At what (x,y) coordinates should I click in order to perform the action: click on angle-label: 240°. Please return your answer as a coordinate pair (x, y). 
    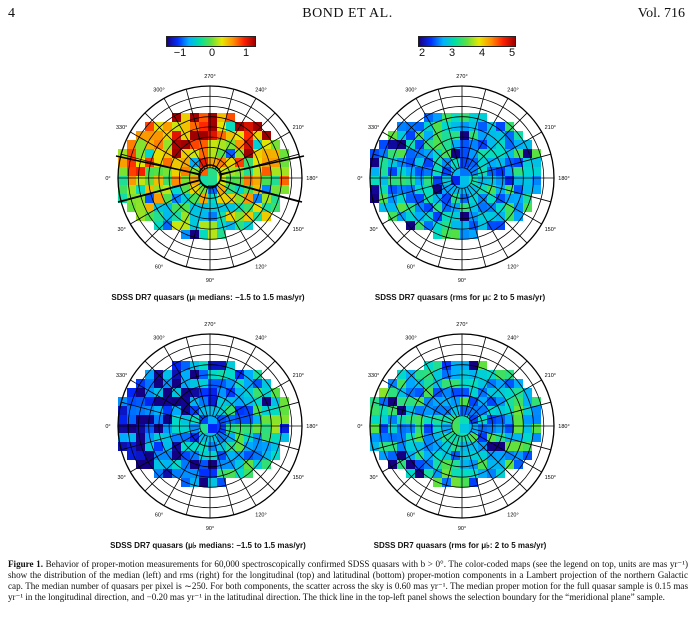
    Looking at the image, I should click on (512, 91).